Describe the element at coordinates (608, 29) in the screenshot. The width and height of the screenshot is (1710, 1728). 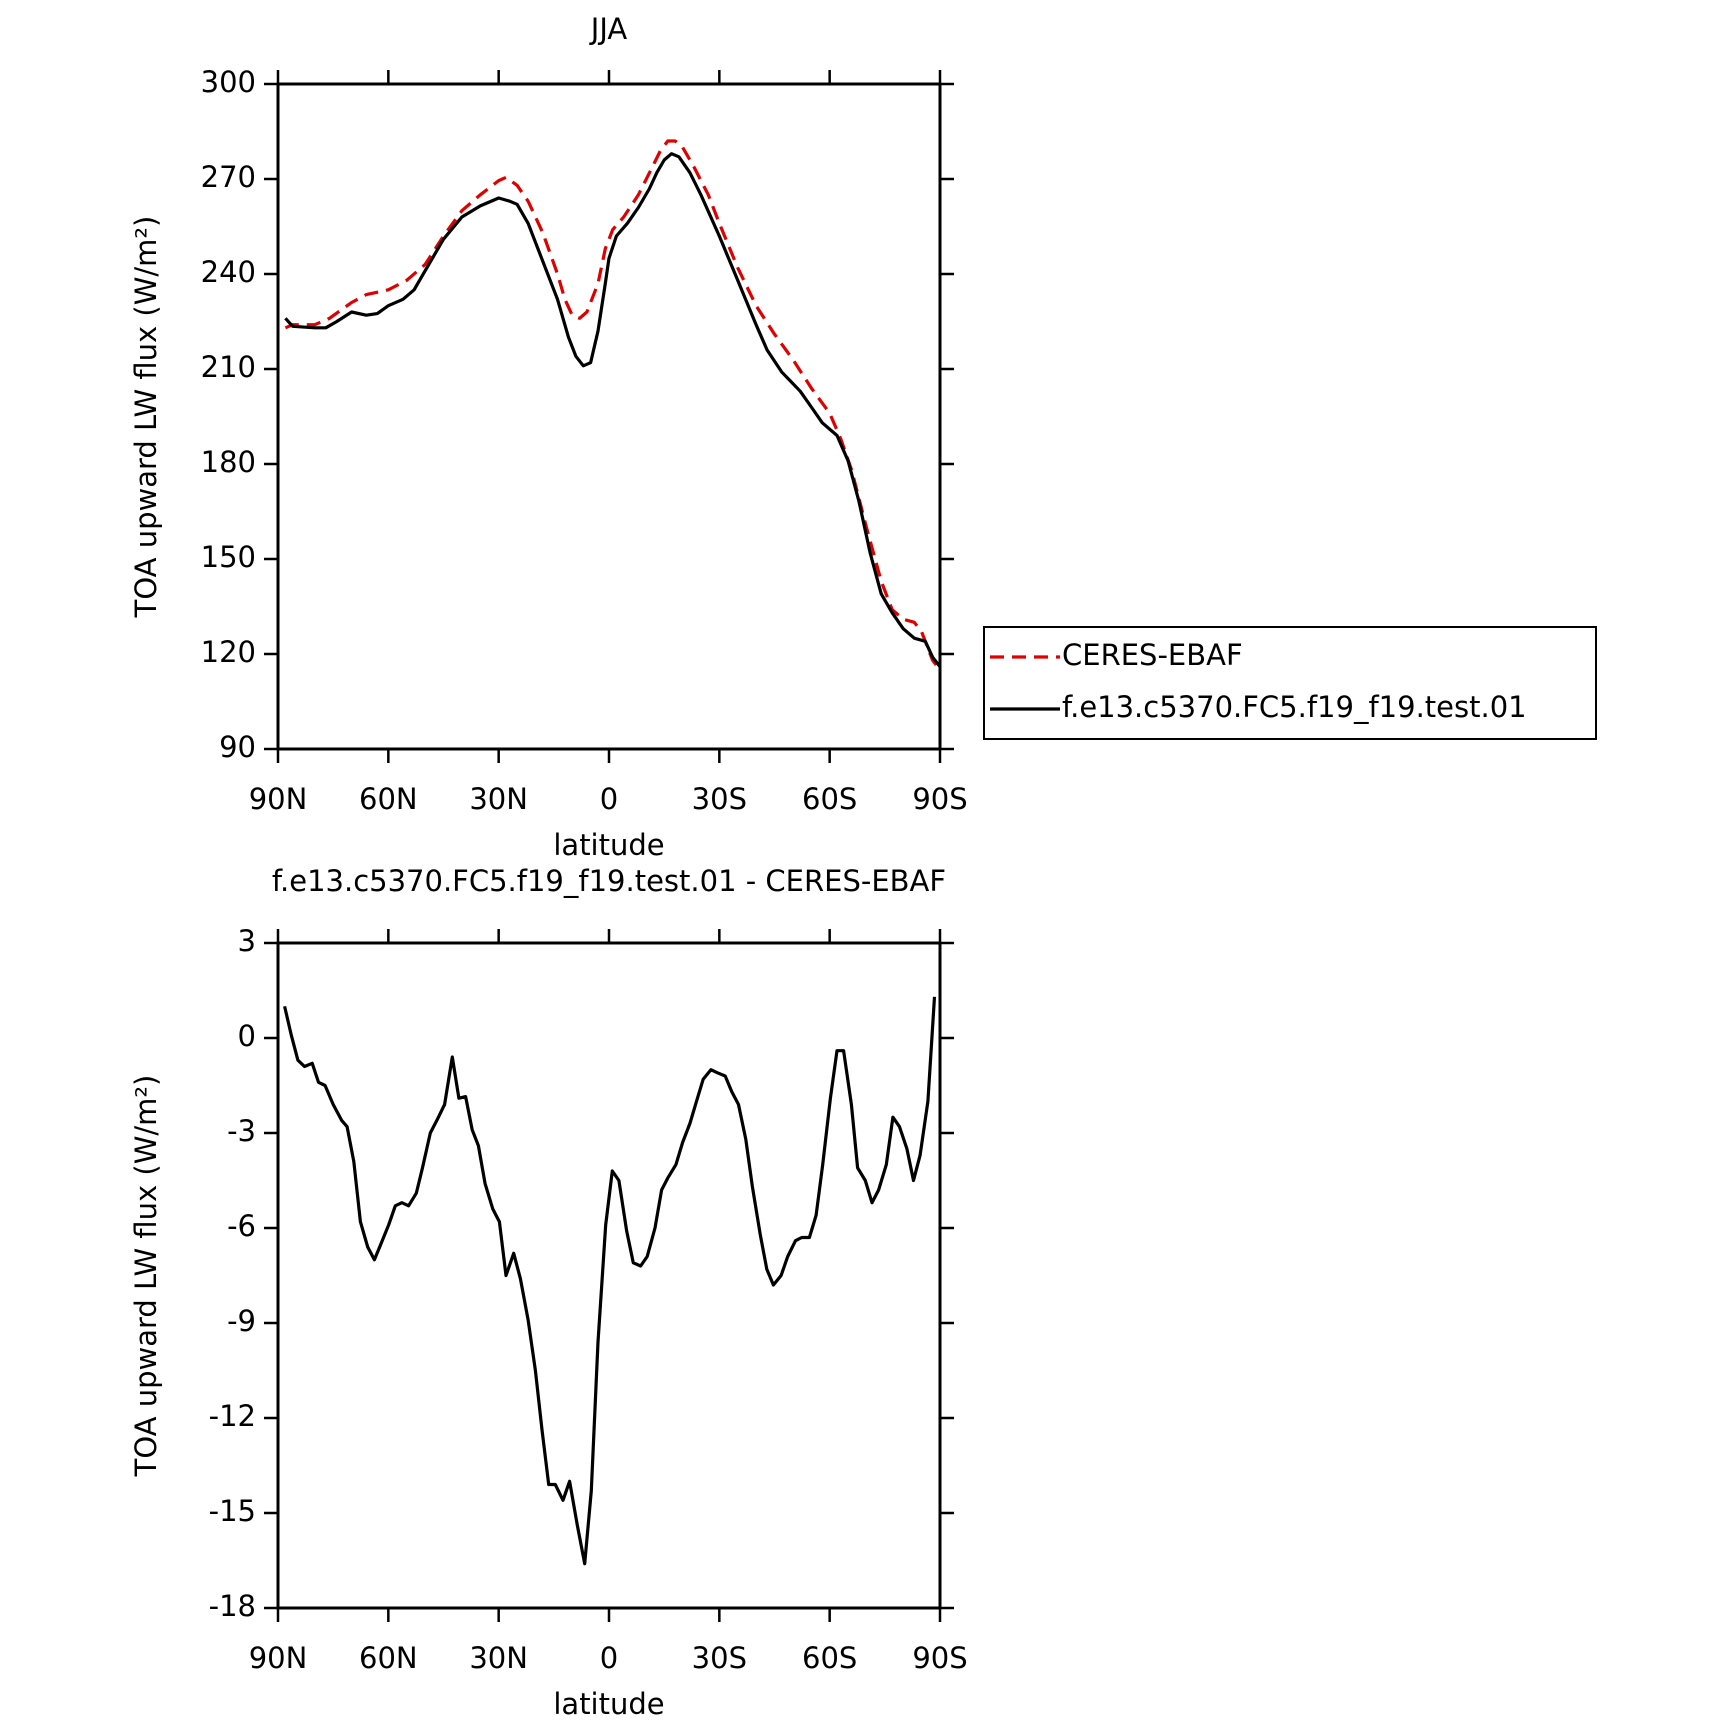
I see `chart-title: JJA` at that location.